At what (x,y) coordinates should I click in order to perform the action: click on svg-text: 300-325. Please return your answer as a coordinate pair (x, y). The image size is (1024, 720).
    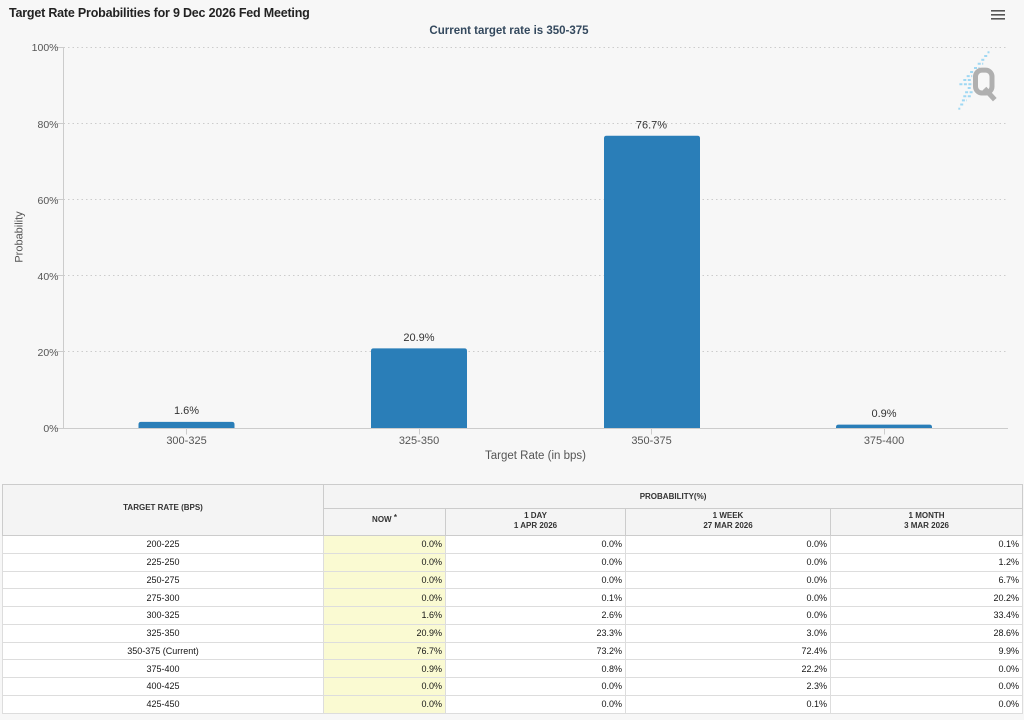
    Looking at the image, I should click on (186, 441).